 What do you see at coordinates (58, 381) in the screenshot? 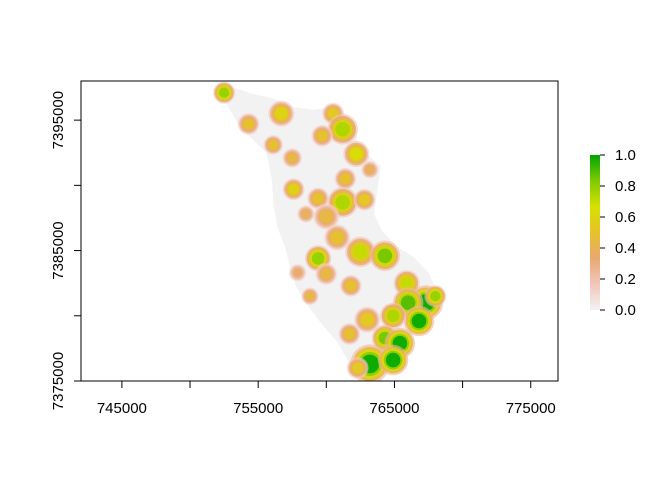
I see `y-tick-label: 7375000` at bounding box center [58, 381].